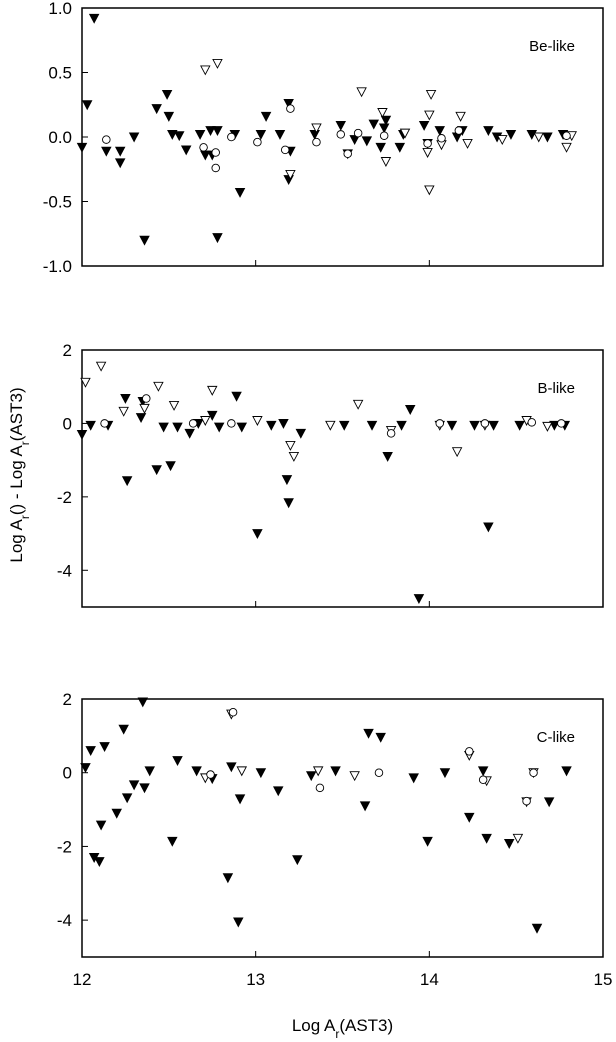 This screenshot has width=616, height=1042. I want to click on label-part: Log A, so click(16, 540).